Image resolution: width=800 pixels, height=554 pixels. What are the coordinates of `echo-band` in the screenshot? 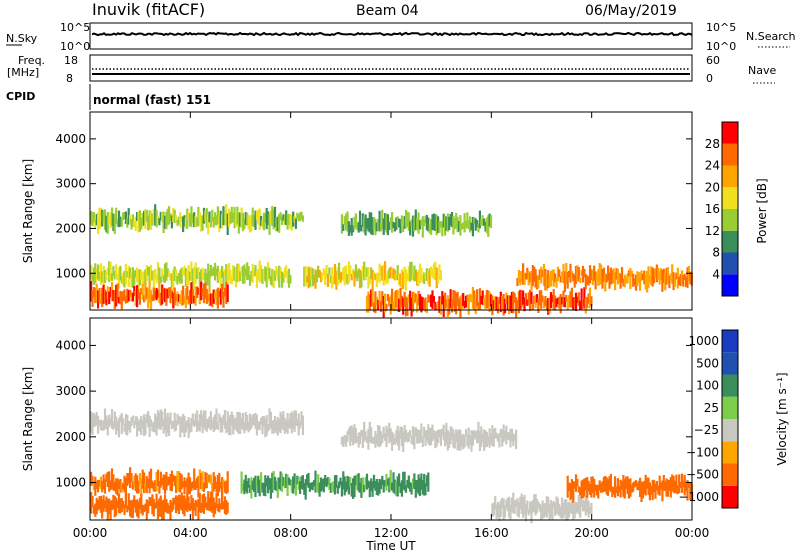 It's located at (429, 436).